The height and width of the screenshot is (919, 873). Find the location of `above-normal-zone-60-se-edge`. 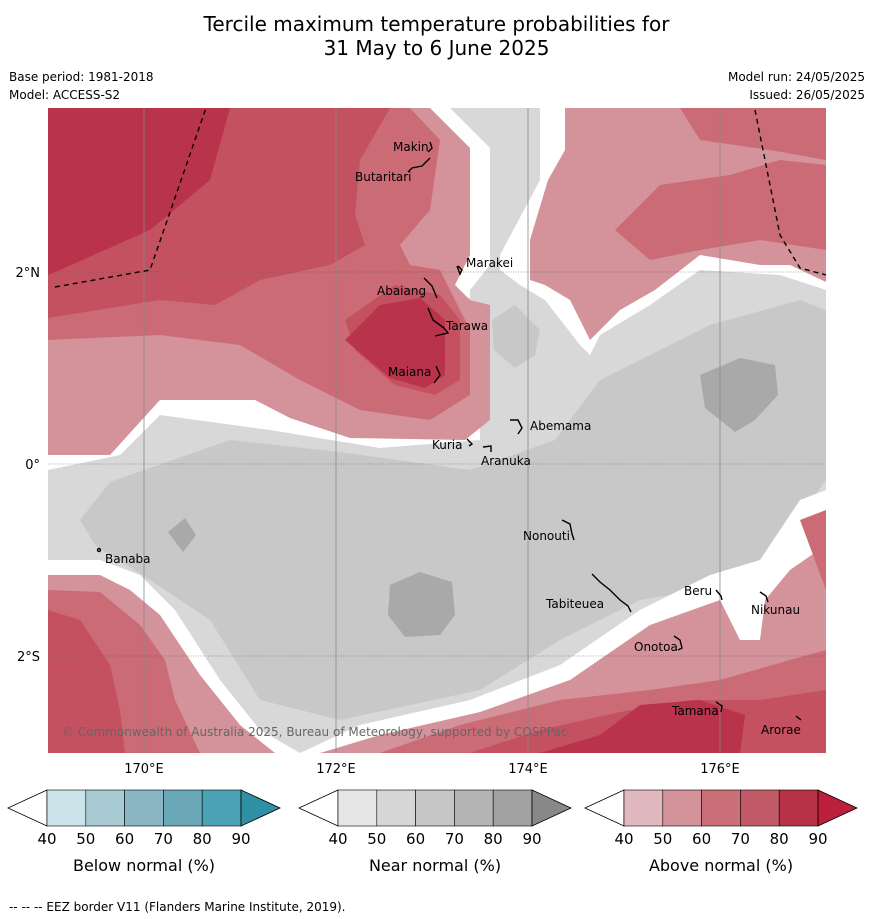

above-normal-zone-60-se-edge is located at coordinates (813, 550).